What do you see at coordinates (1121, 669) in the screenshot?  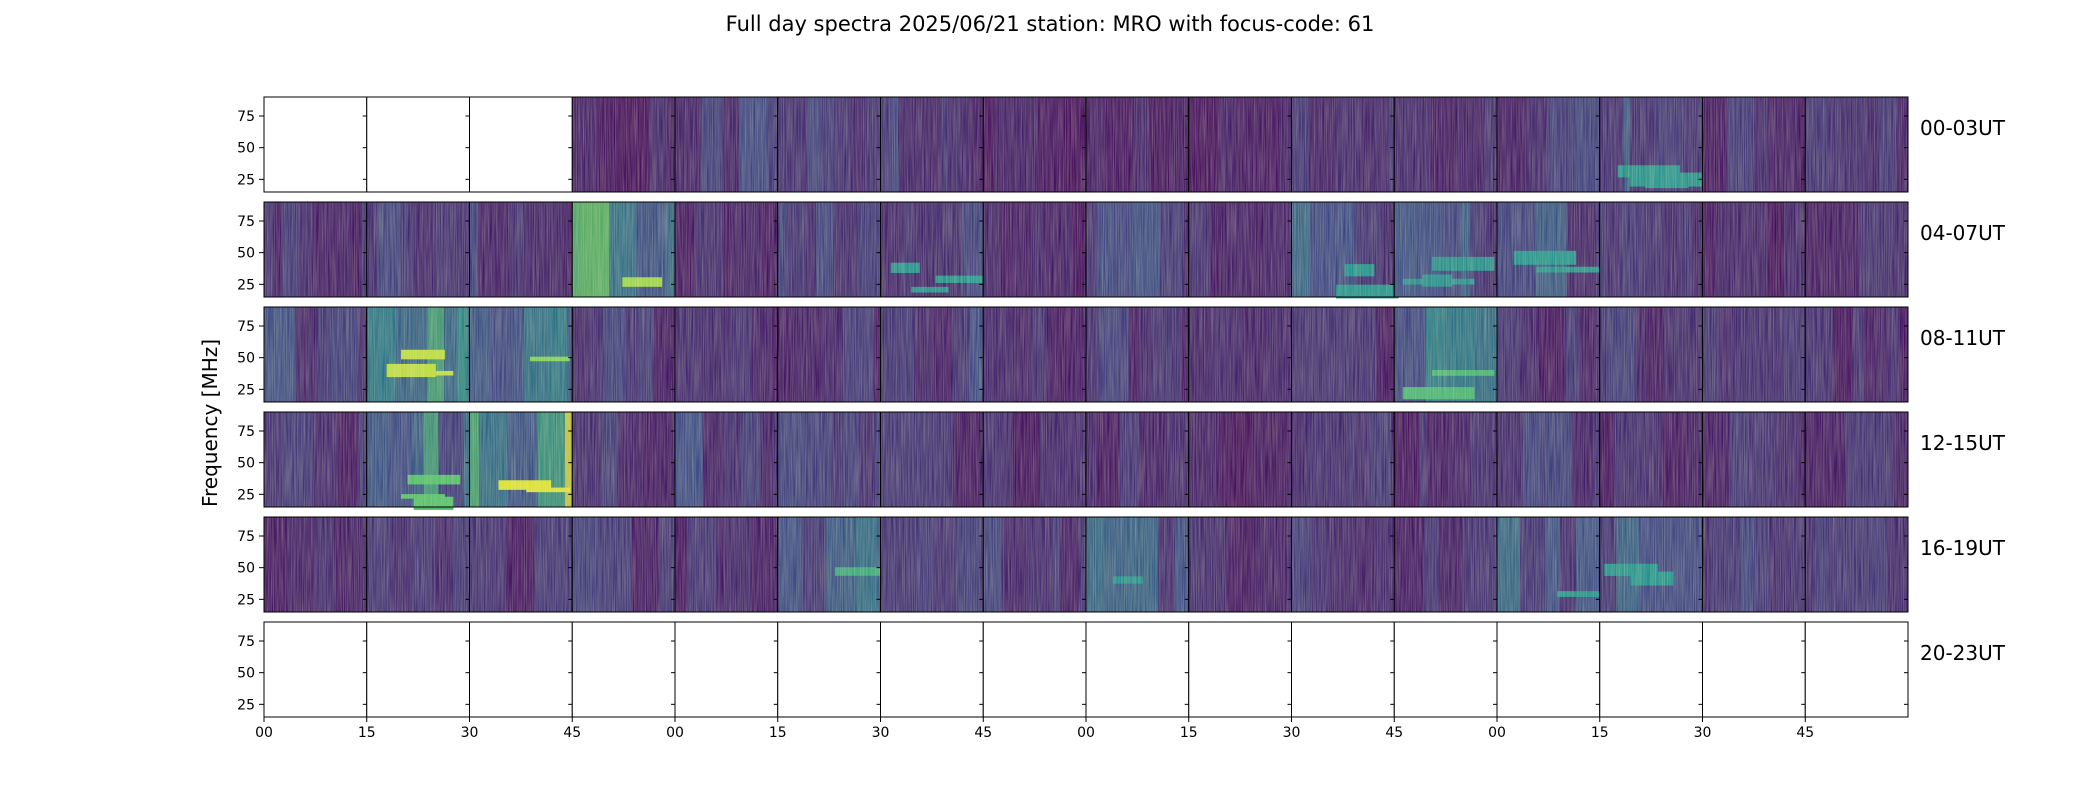 I see `spectra-row: 25 50 75 20-23UT` at bounding box center [1121, 669].